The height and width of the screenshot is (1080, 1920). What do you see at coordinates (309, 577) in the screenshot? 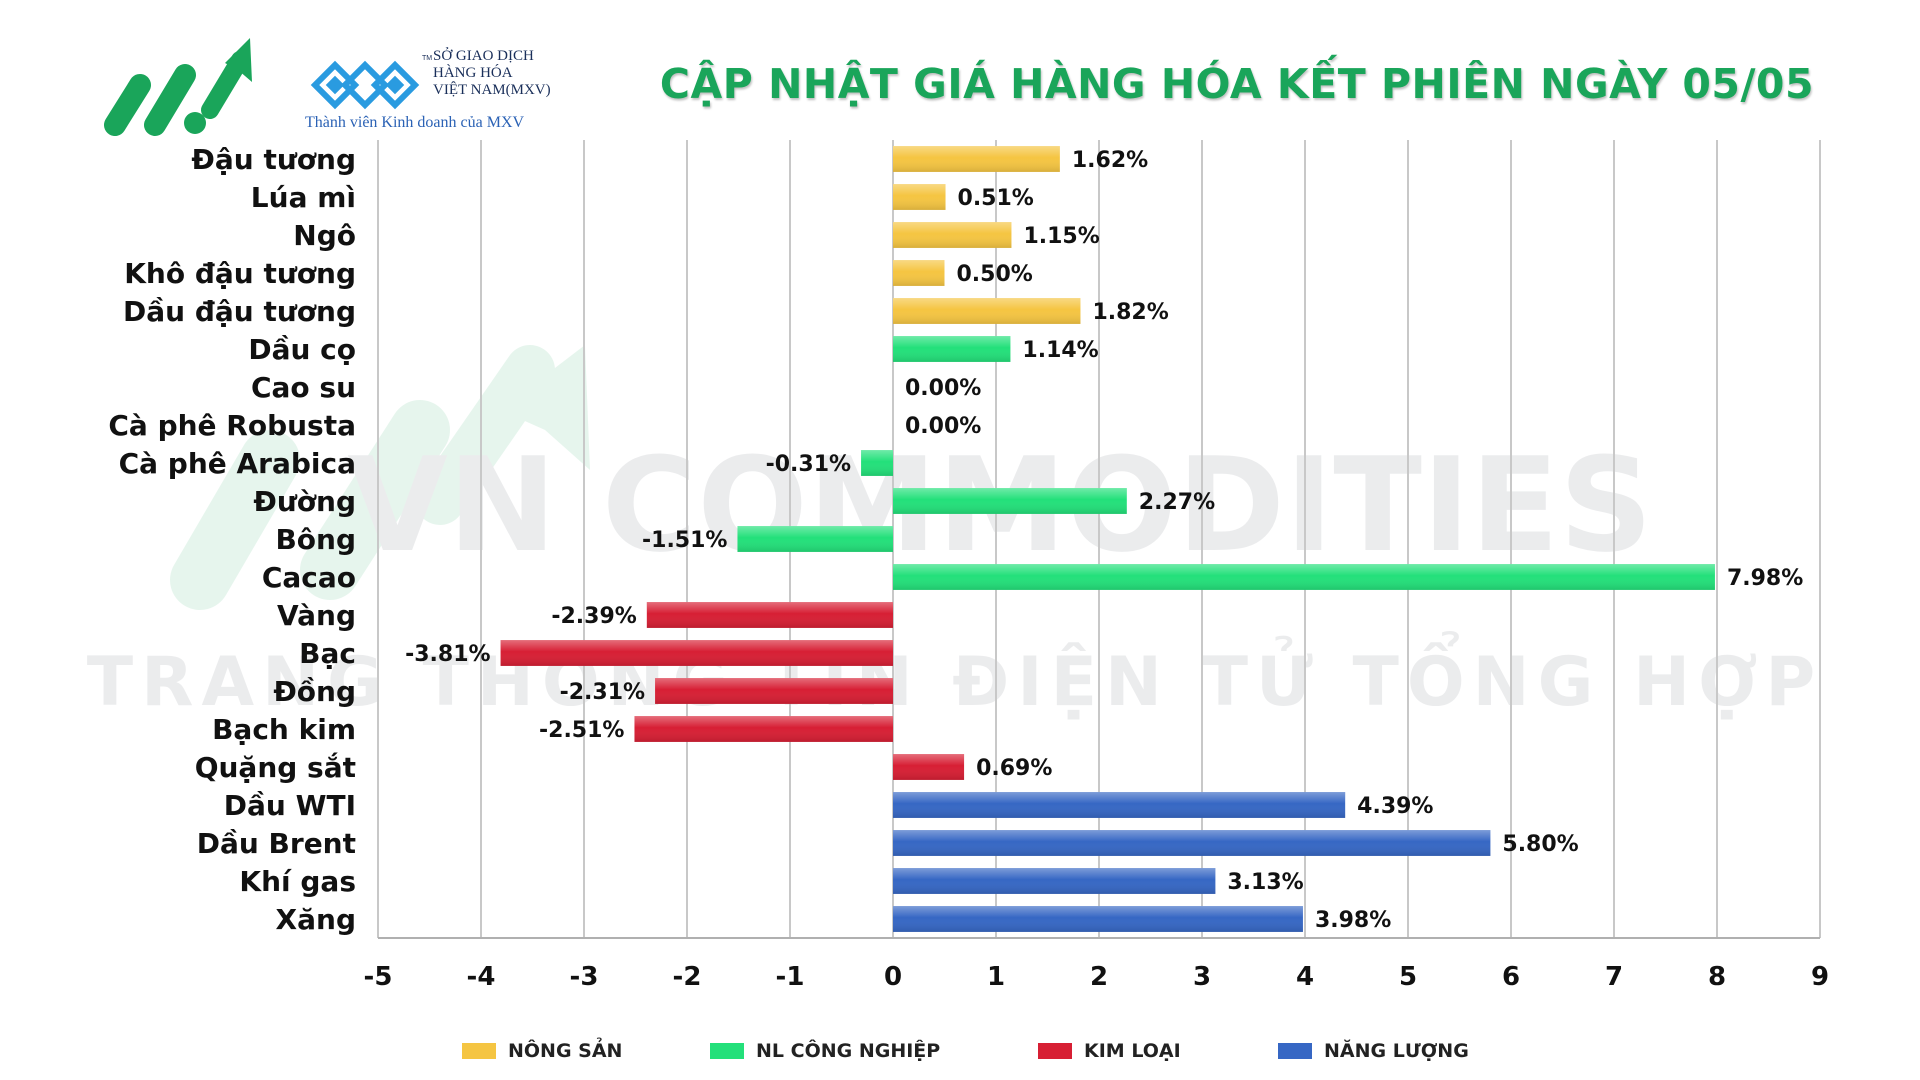
I see `category-label: Cacao` at bounding box center [309, 577].